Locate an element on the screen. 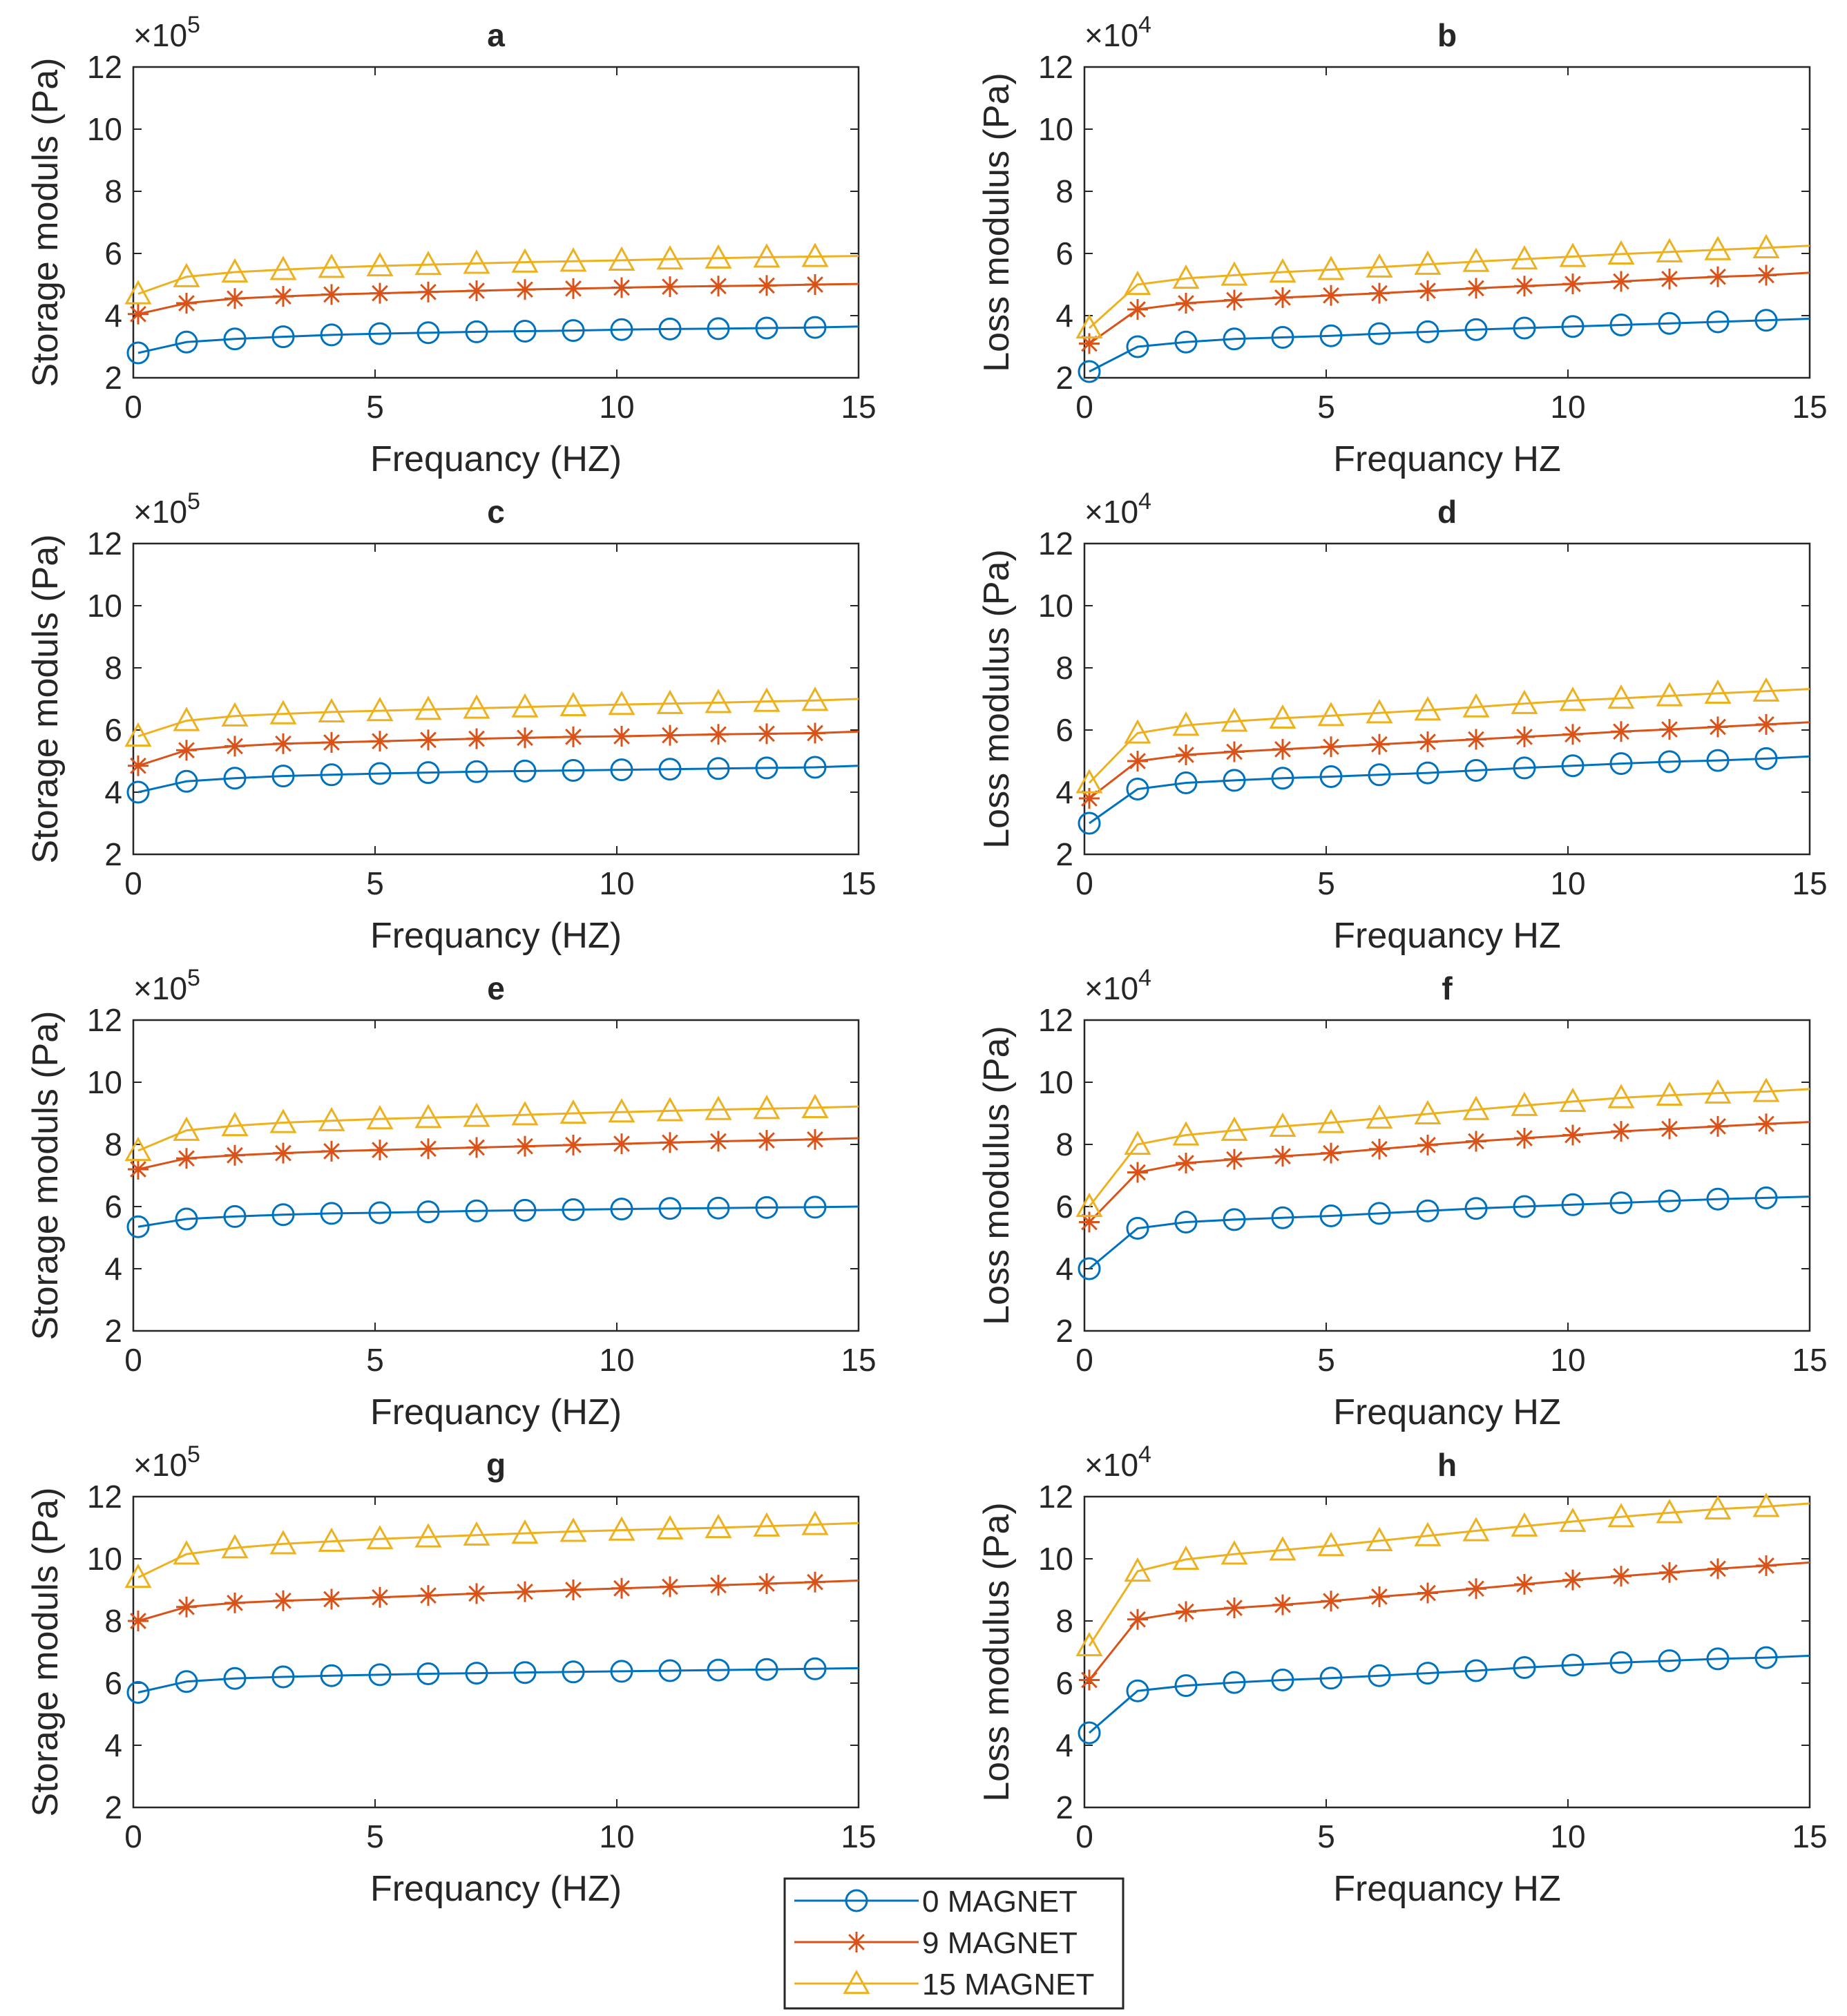  panel-title: h is located at coordinates (1447, 1465).